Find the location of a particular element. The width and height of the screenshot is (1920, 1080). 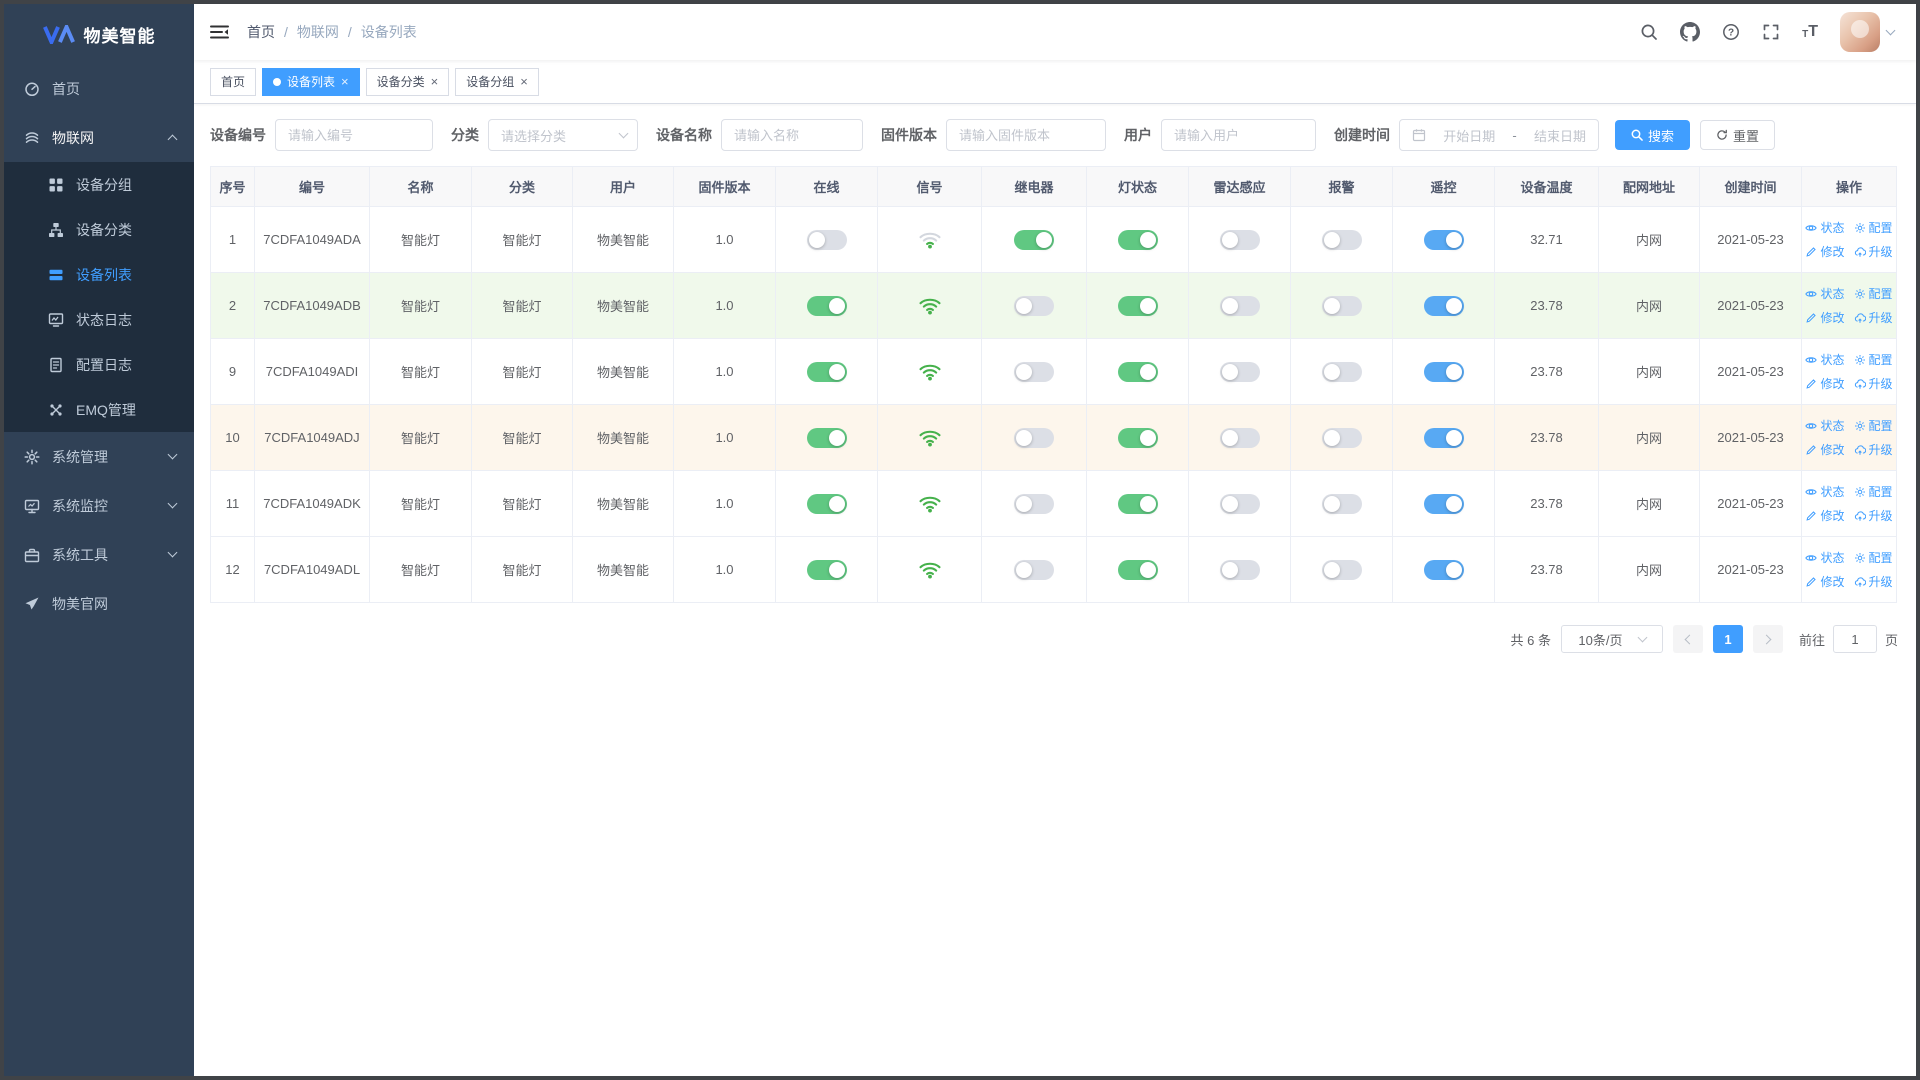

user-input is located at coordinates (1238, 135).